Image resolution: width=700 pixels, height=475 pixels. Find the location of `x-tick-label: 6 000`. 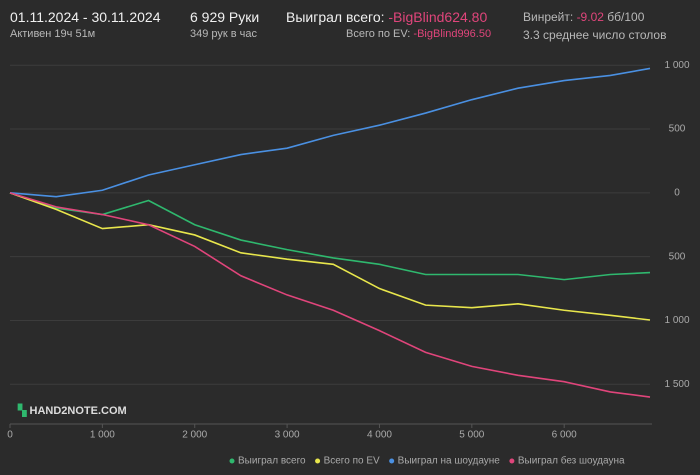

x-tick-label: 6 000 is located at coordinates (564, 435).